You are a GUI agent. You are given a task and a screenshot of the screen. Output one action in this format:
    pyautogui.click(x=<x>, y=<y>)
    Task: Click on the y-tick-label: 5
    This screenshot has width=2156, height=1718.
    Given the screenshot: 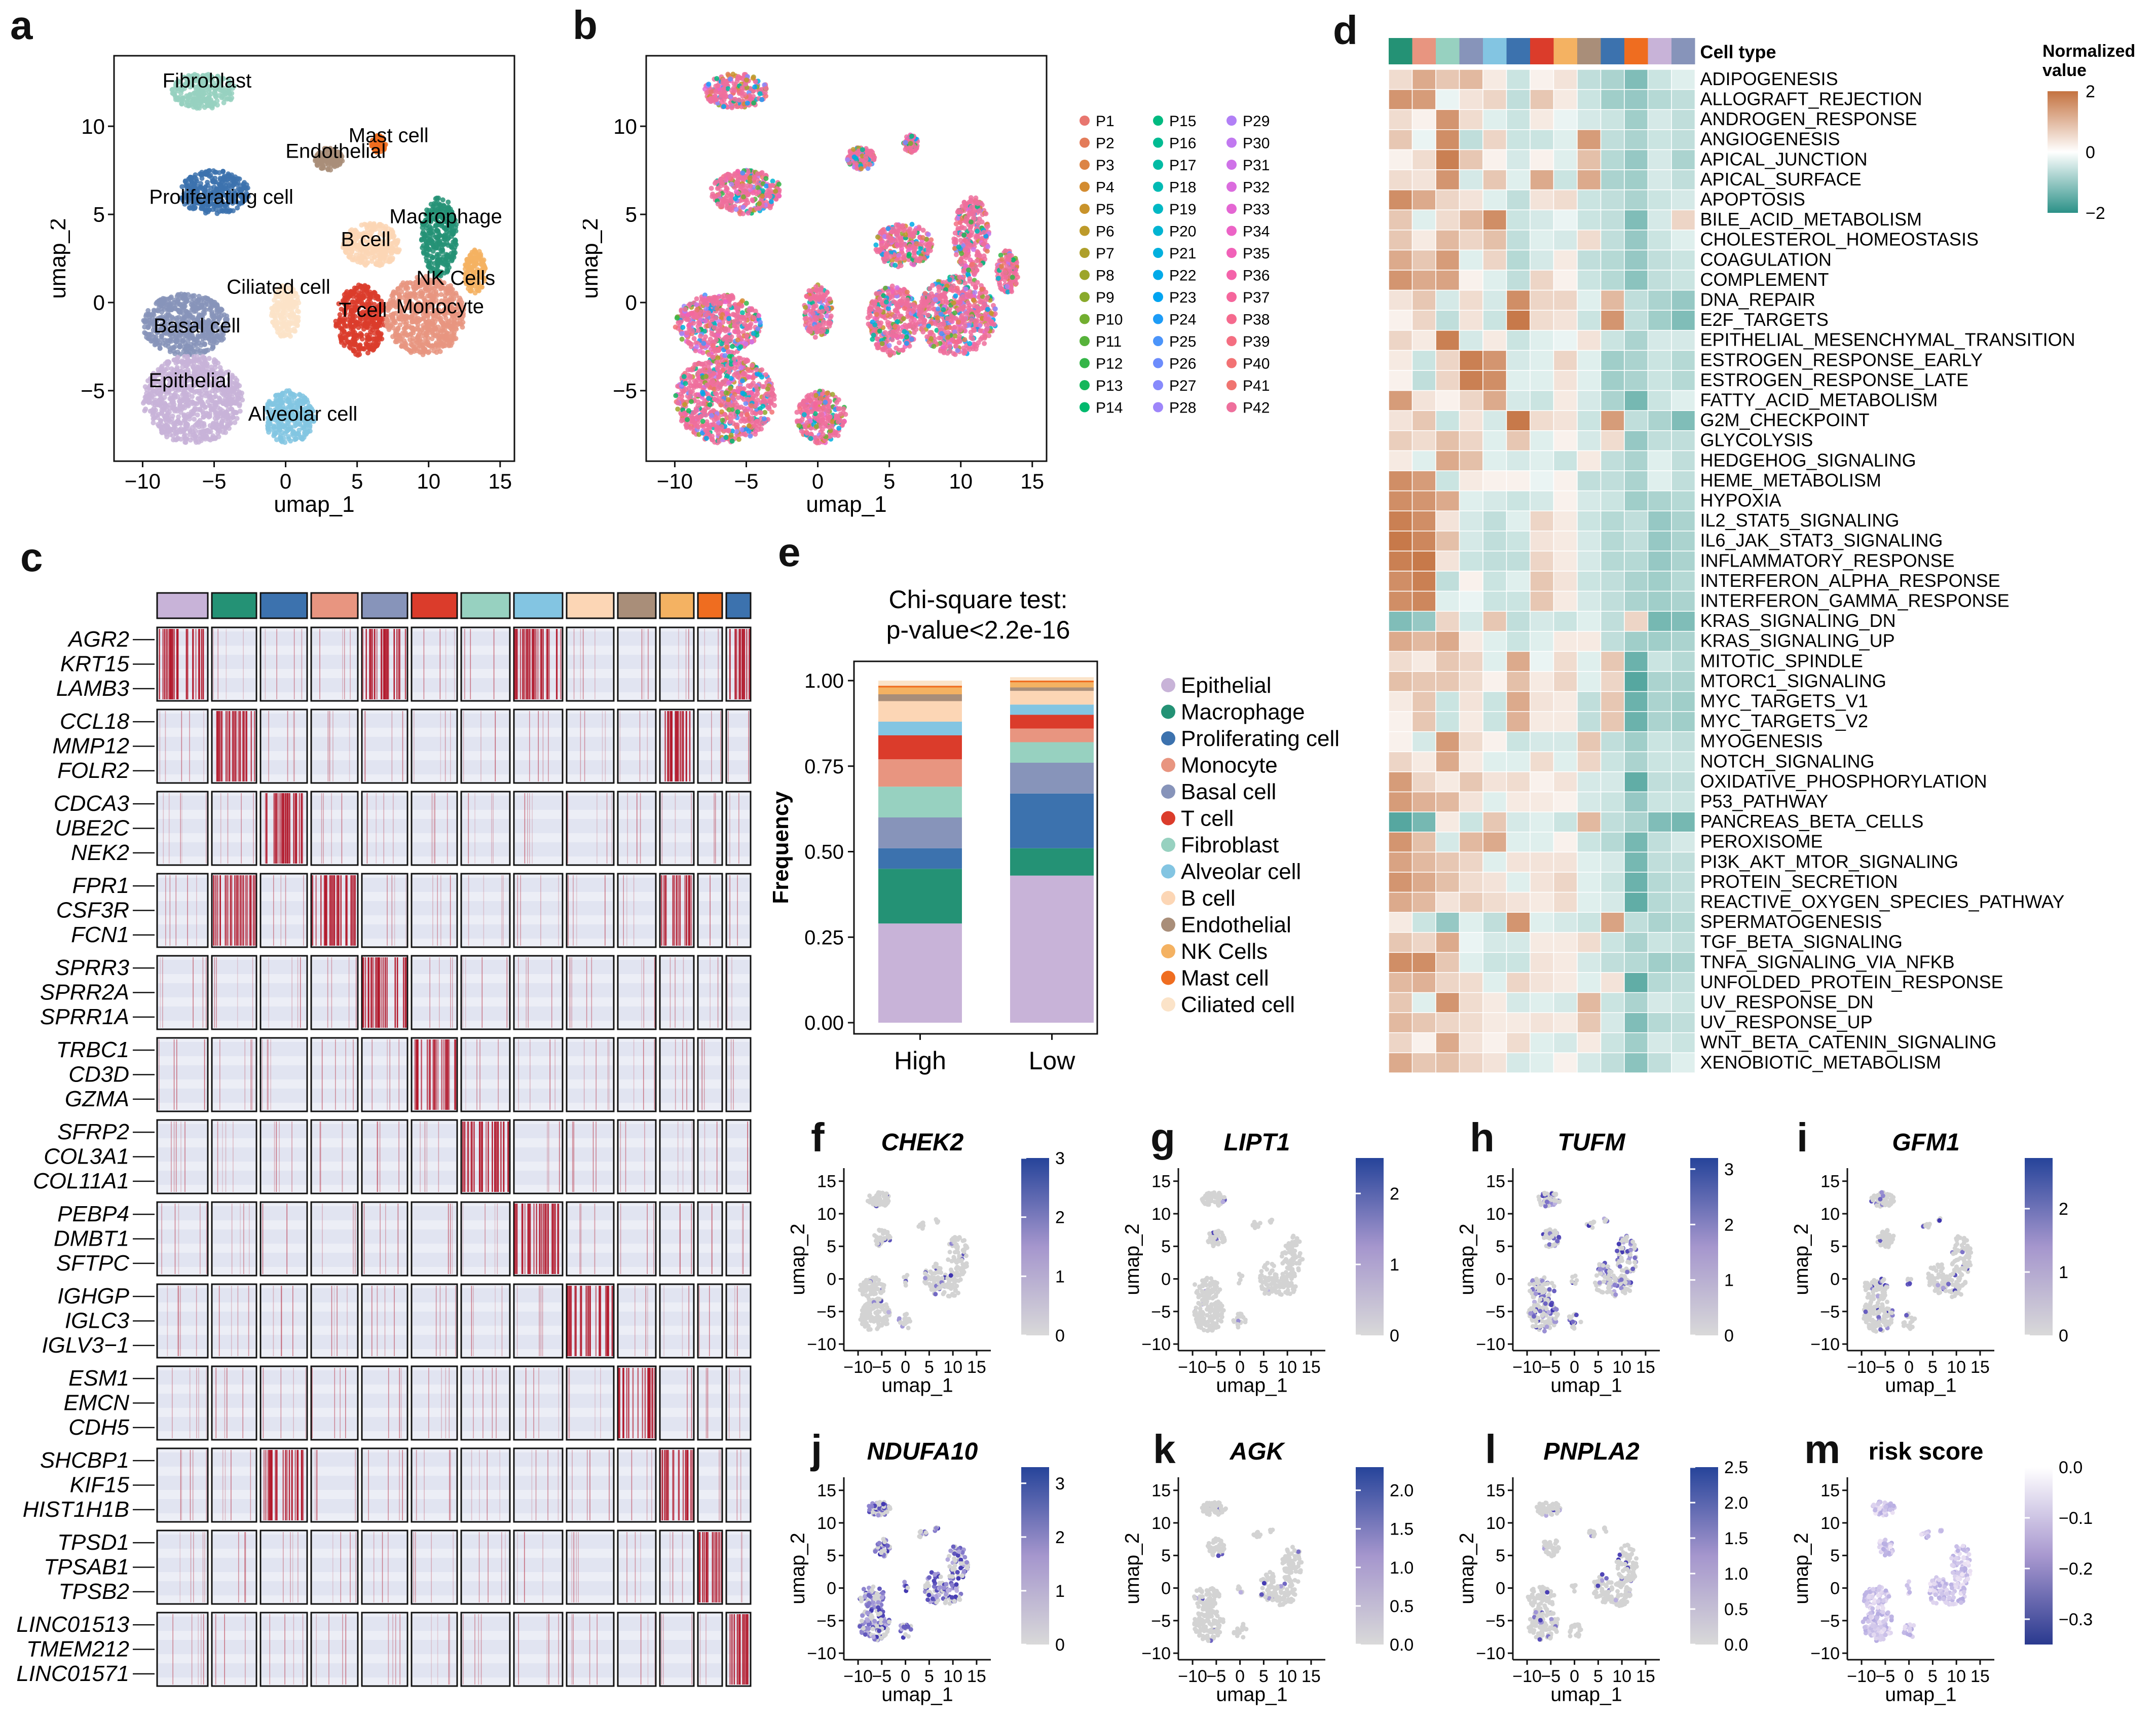 What is the action you would take?
    pyautogui.click(x=631, y=215)
    